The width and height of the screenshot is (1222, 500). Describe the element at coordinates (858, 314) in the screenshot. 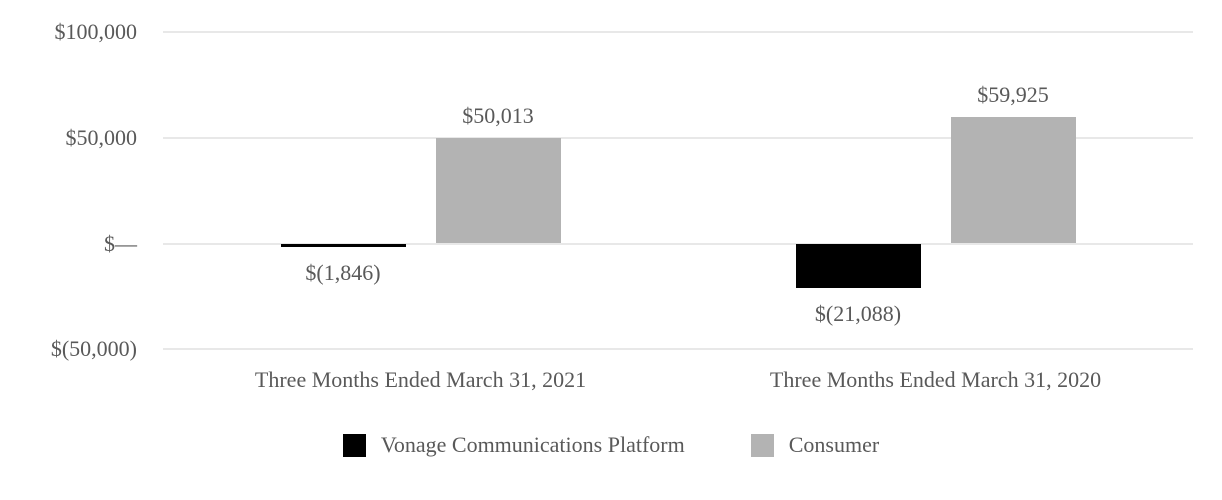

I see `bar-value-label: $(21,088)` at that location.